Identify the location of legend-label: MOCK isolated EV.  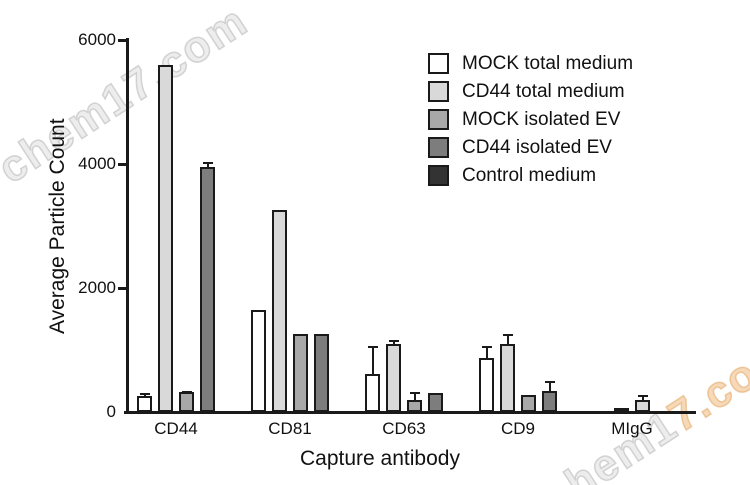
(541, 119).